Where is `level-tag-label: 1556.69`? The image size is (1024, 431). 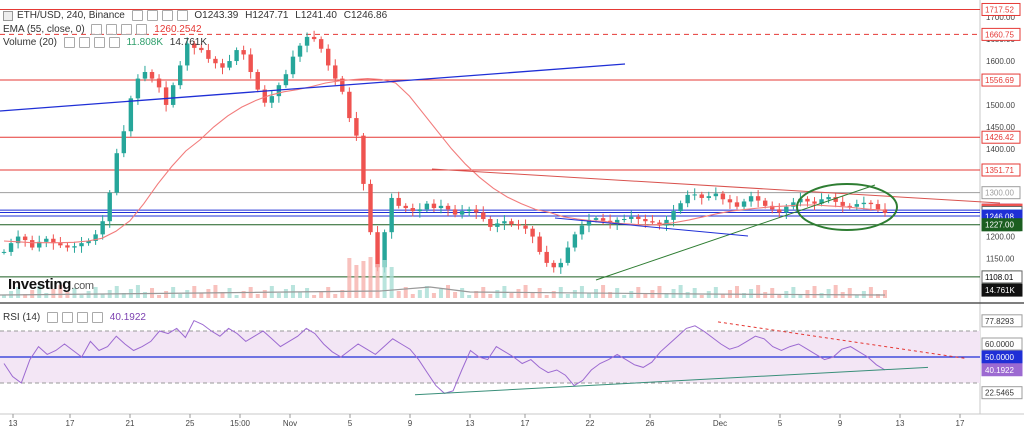
level-tag-label: 1556.69 is located at coordinates (999, 80).